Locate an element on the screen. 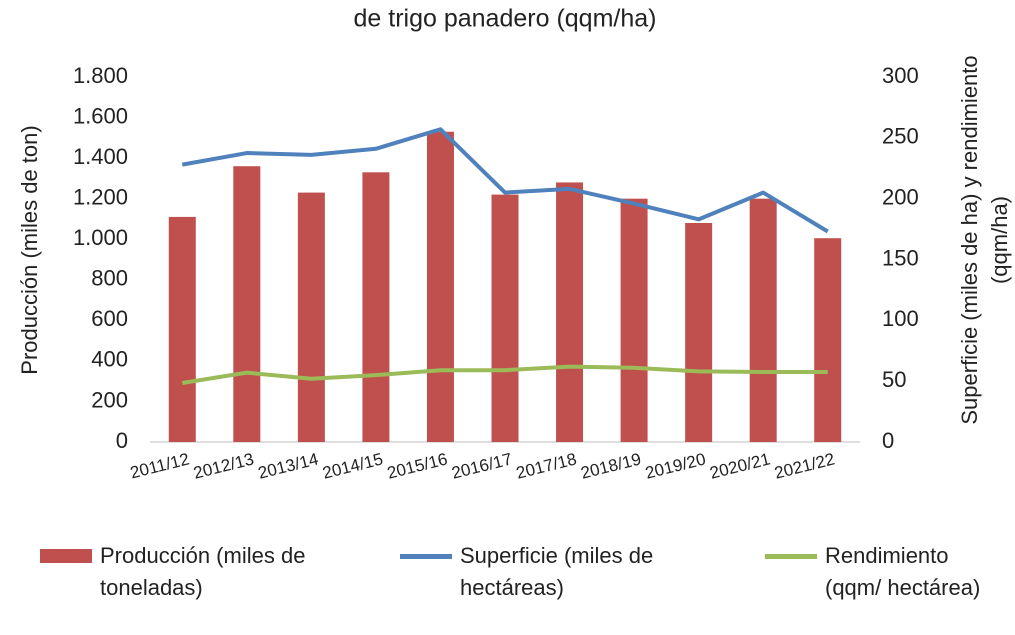 This screenshot has height=635, width=1015. x-tick-label: 2021/22 is located at coordinates (804, 465).